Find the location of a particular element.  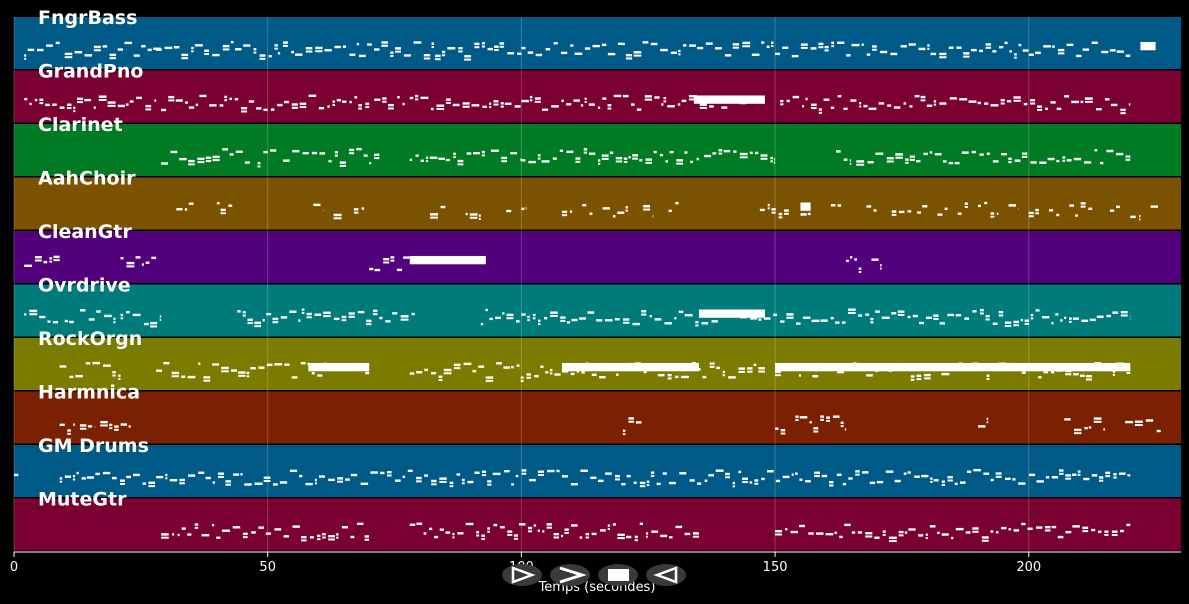

track-lane-grandpno is located at coordinates (597, 96).